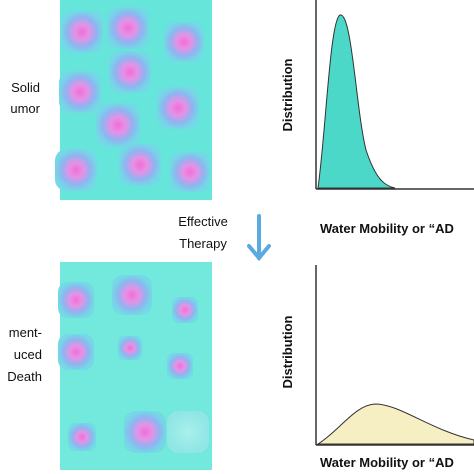 This screenshot has height=474, width=474. What do you see at coordinates (25, 332) in the screenshot?
I see `label: ment-` at bounding box center [25, 332].